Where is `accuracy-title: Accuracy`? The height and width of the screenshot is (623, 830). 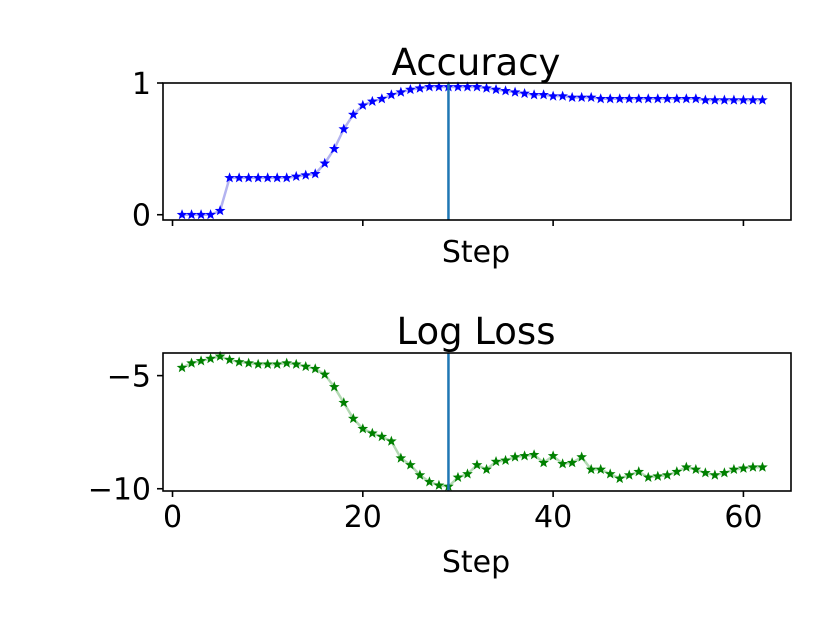 accuracy-title: Accuracy is located at coordinates (476, 62).